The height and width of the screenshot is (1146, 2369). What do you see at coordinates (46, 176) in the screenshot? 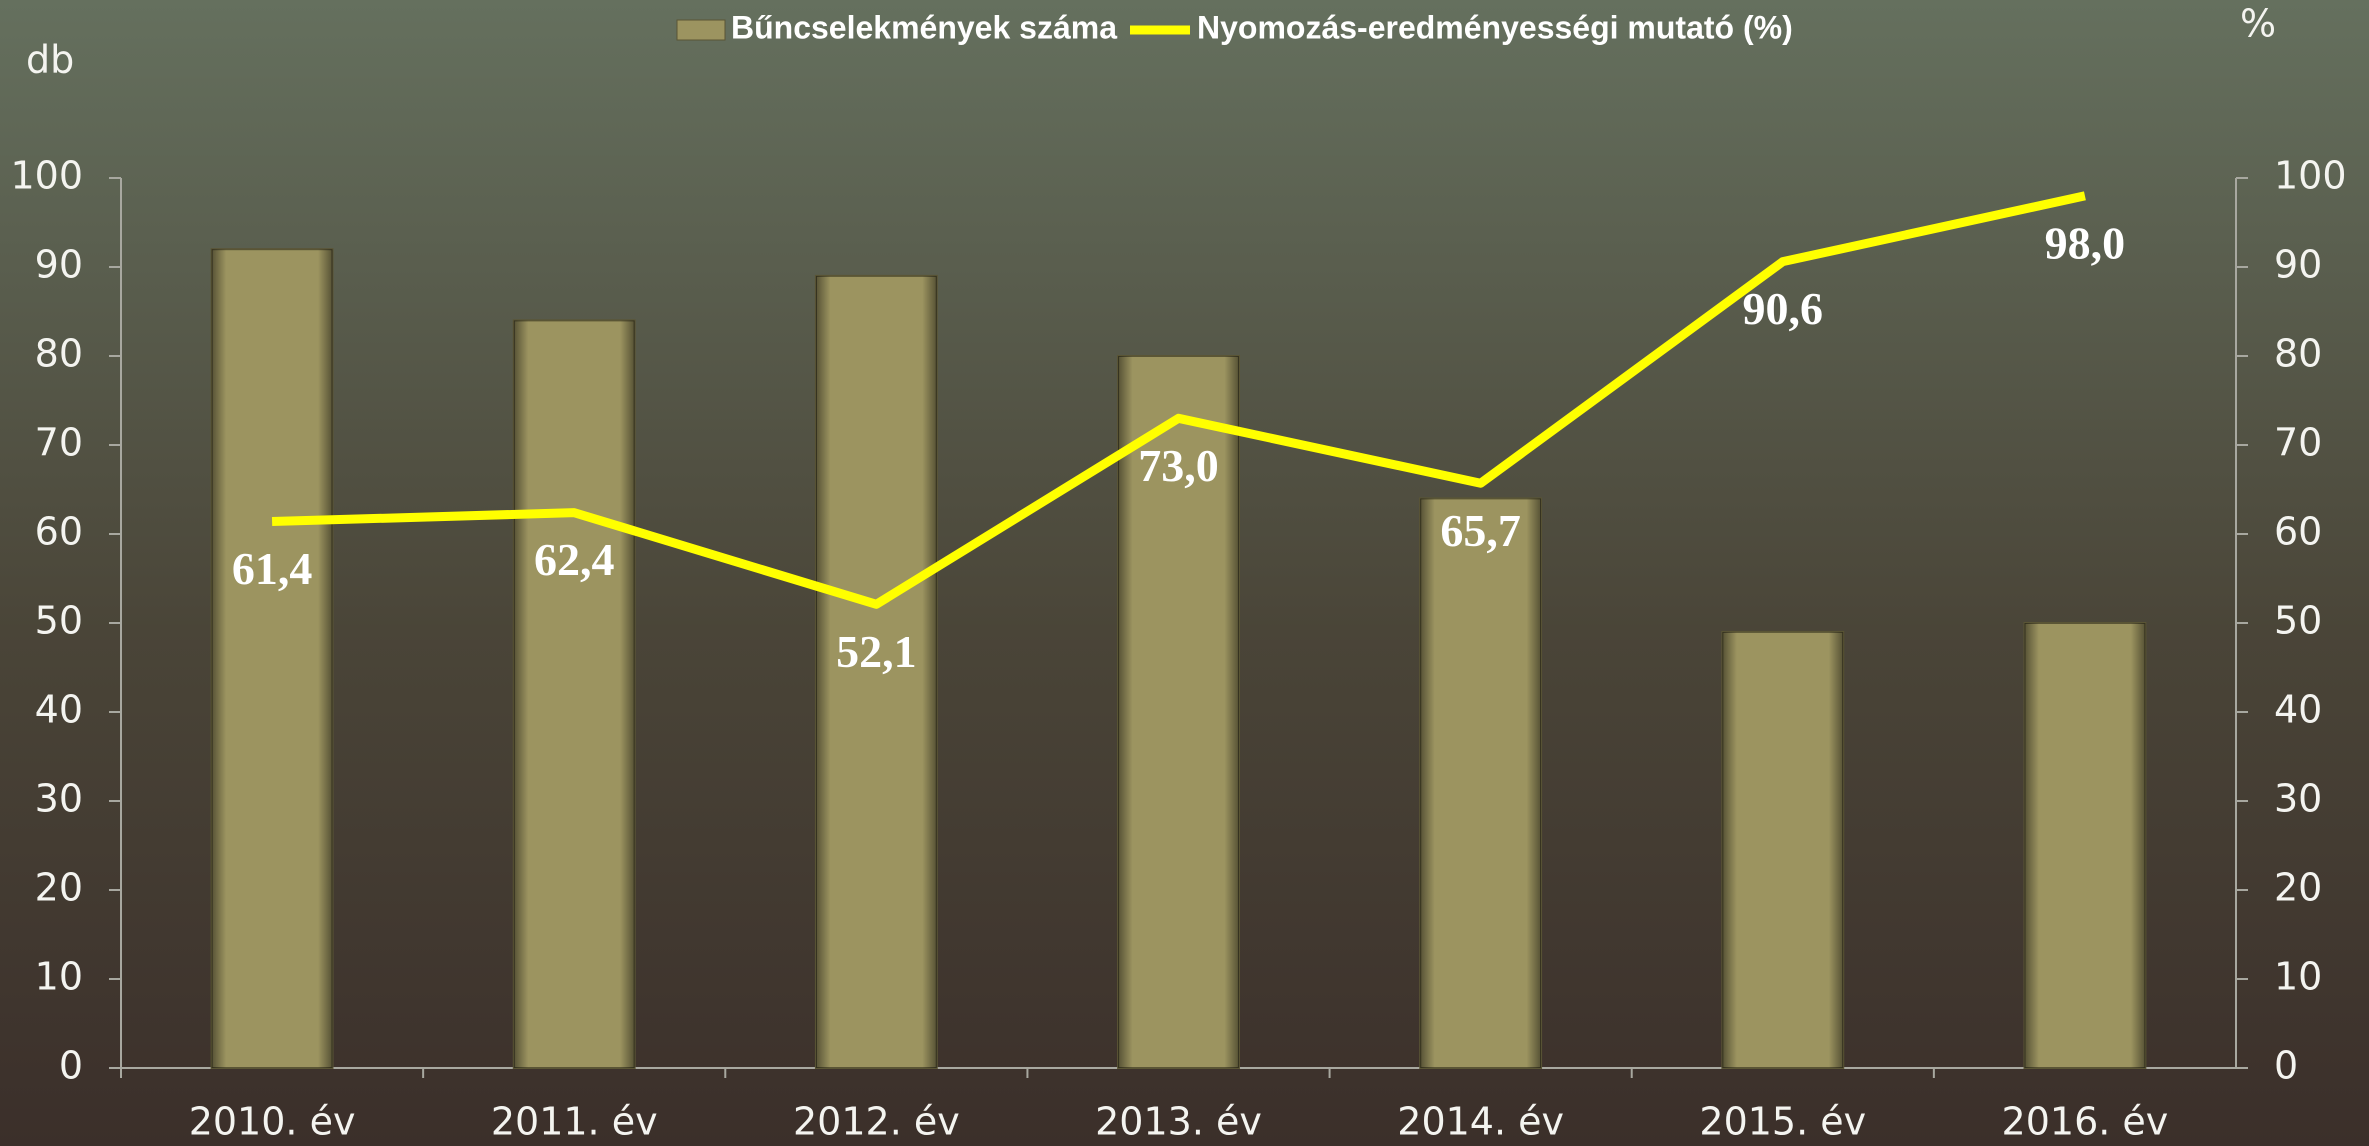
I see `y-tick-label: 100` at bounding box center [46, 176].